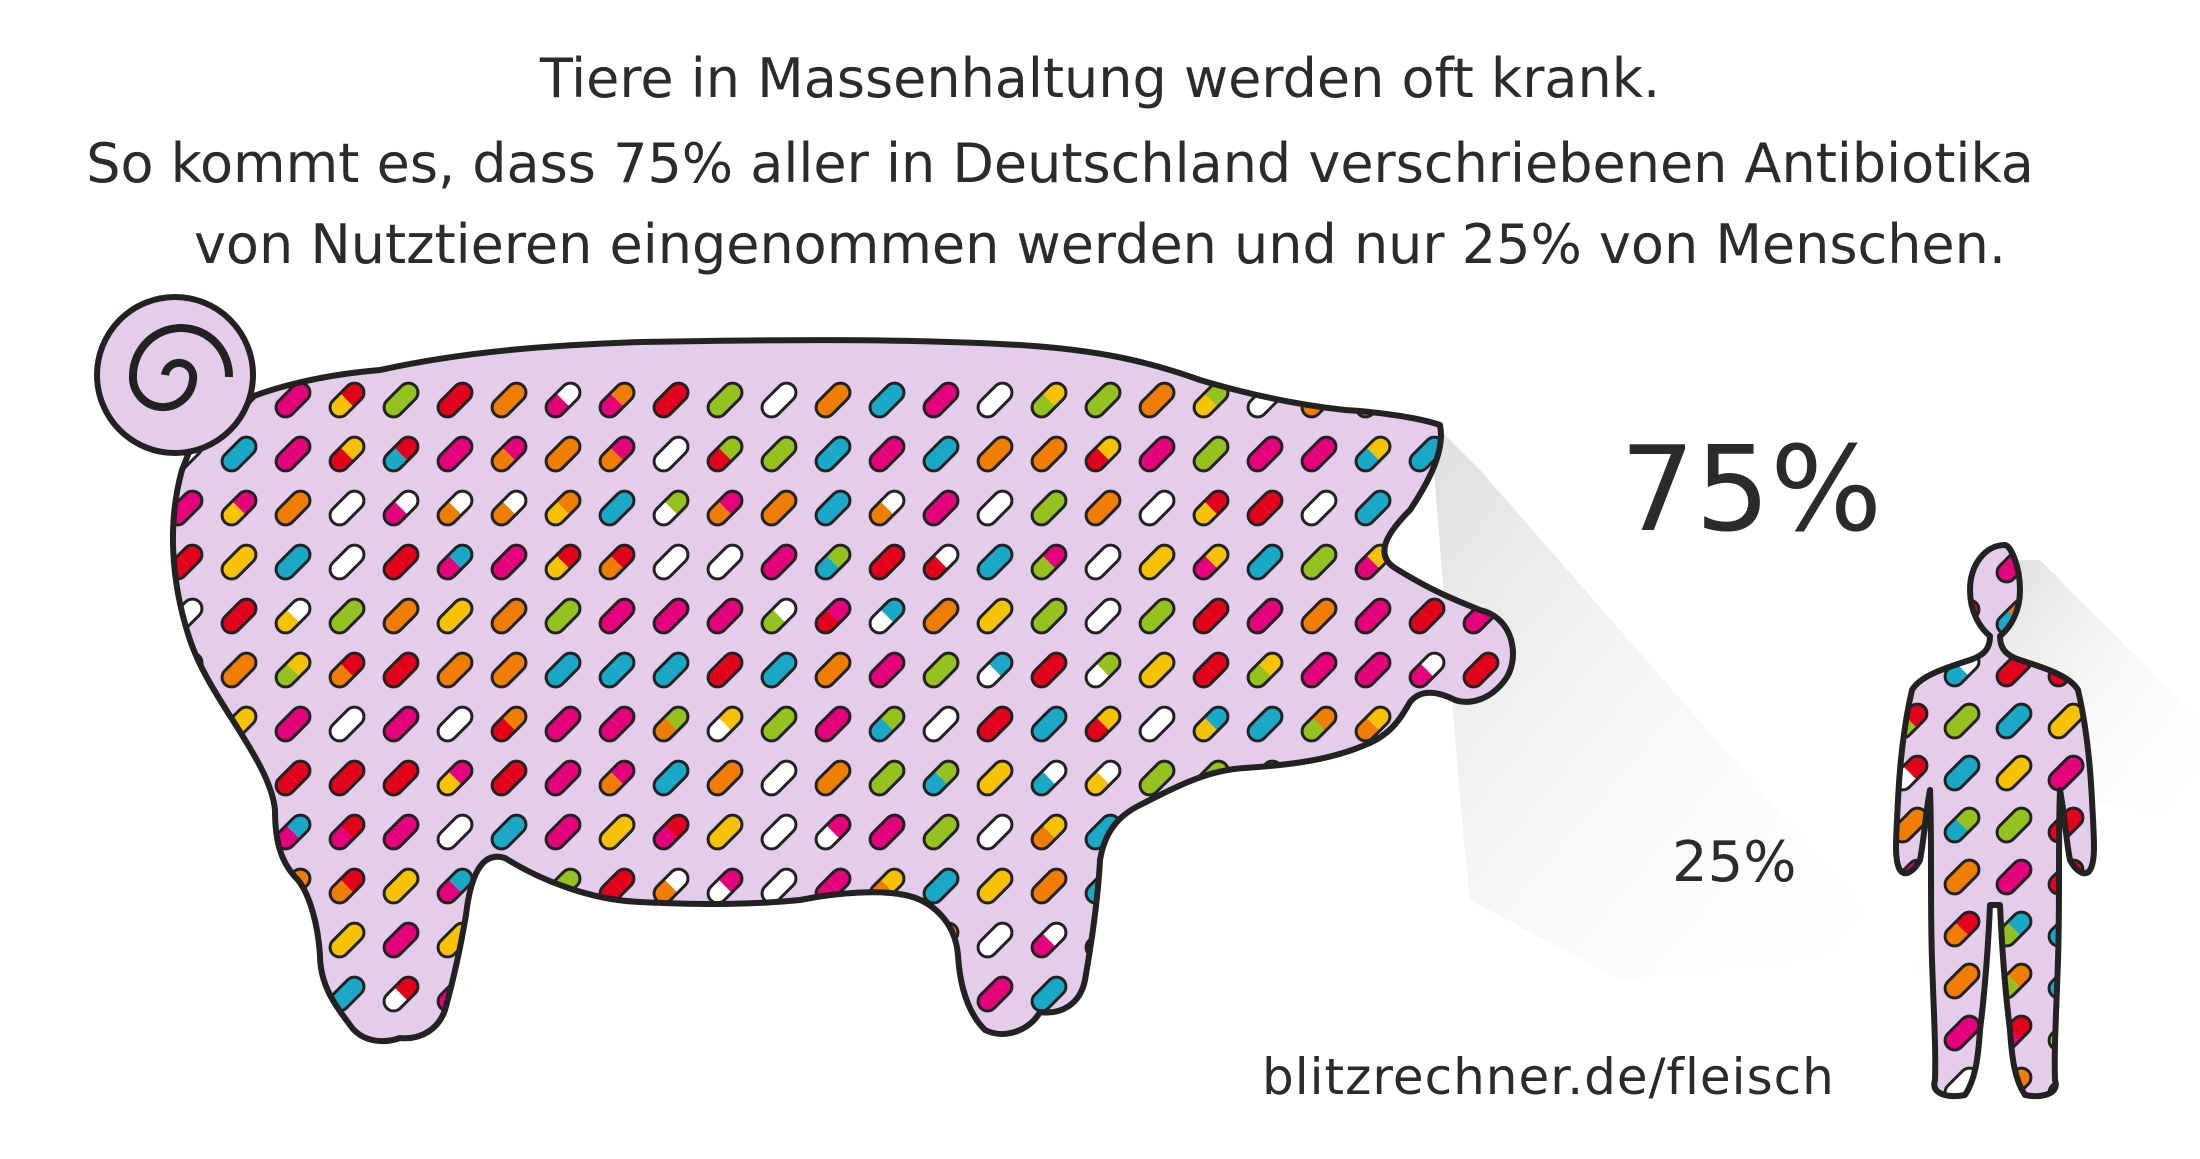 The height and width of the screenshot is (1159, 2200). What do you see at coordinates (1751, 489) in the screenshot?
I see `animals-percentage: 75%` at bounding box center [1751, 489].